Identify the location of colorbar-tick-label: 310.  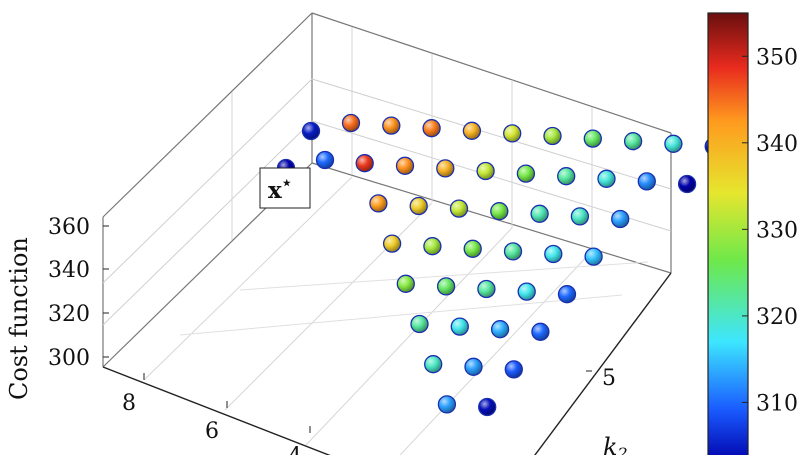
(777, 403).